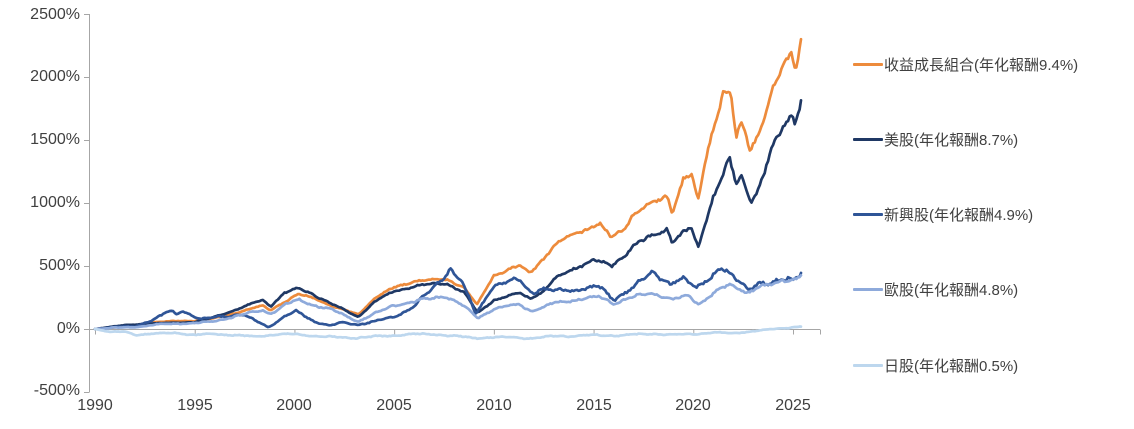 The width and height of the screenshot is (1134, 429). I want to click on x-axis-label-2015: 2015, so click(594, 405).